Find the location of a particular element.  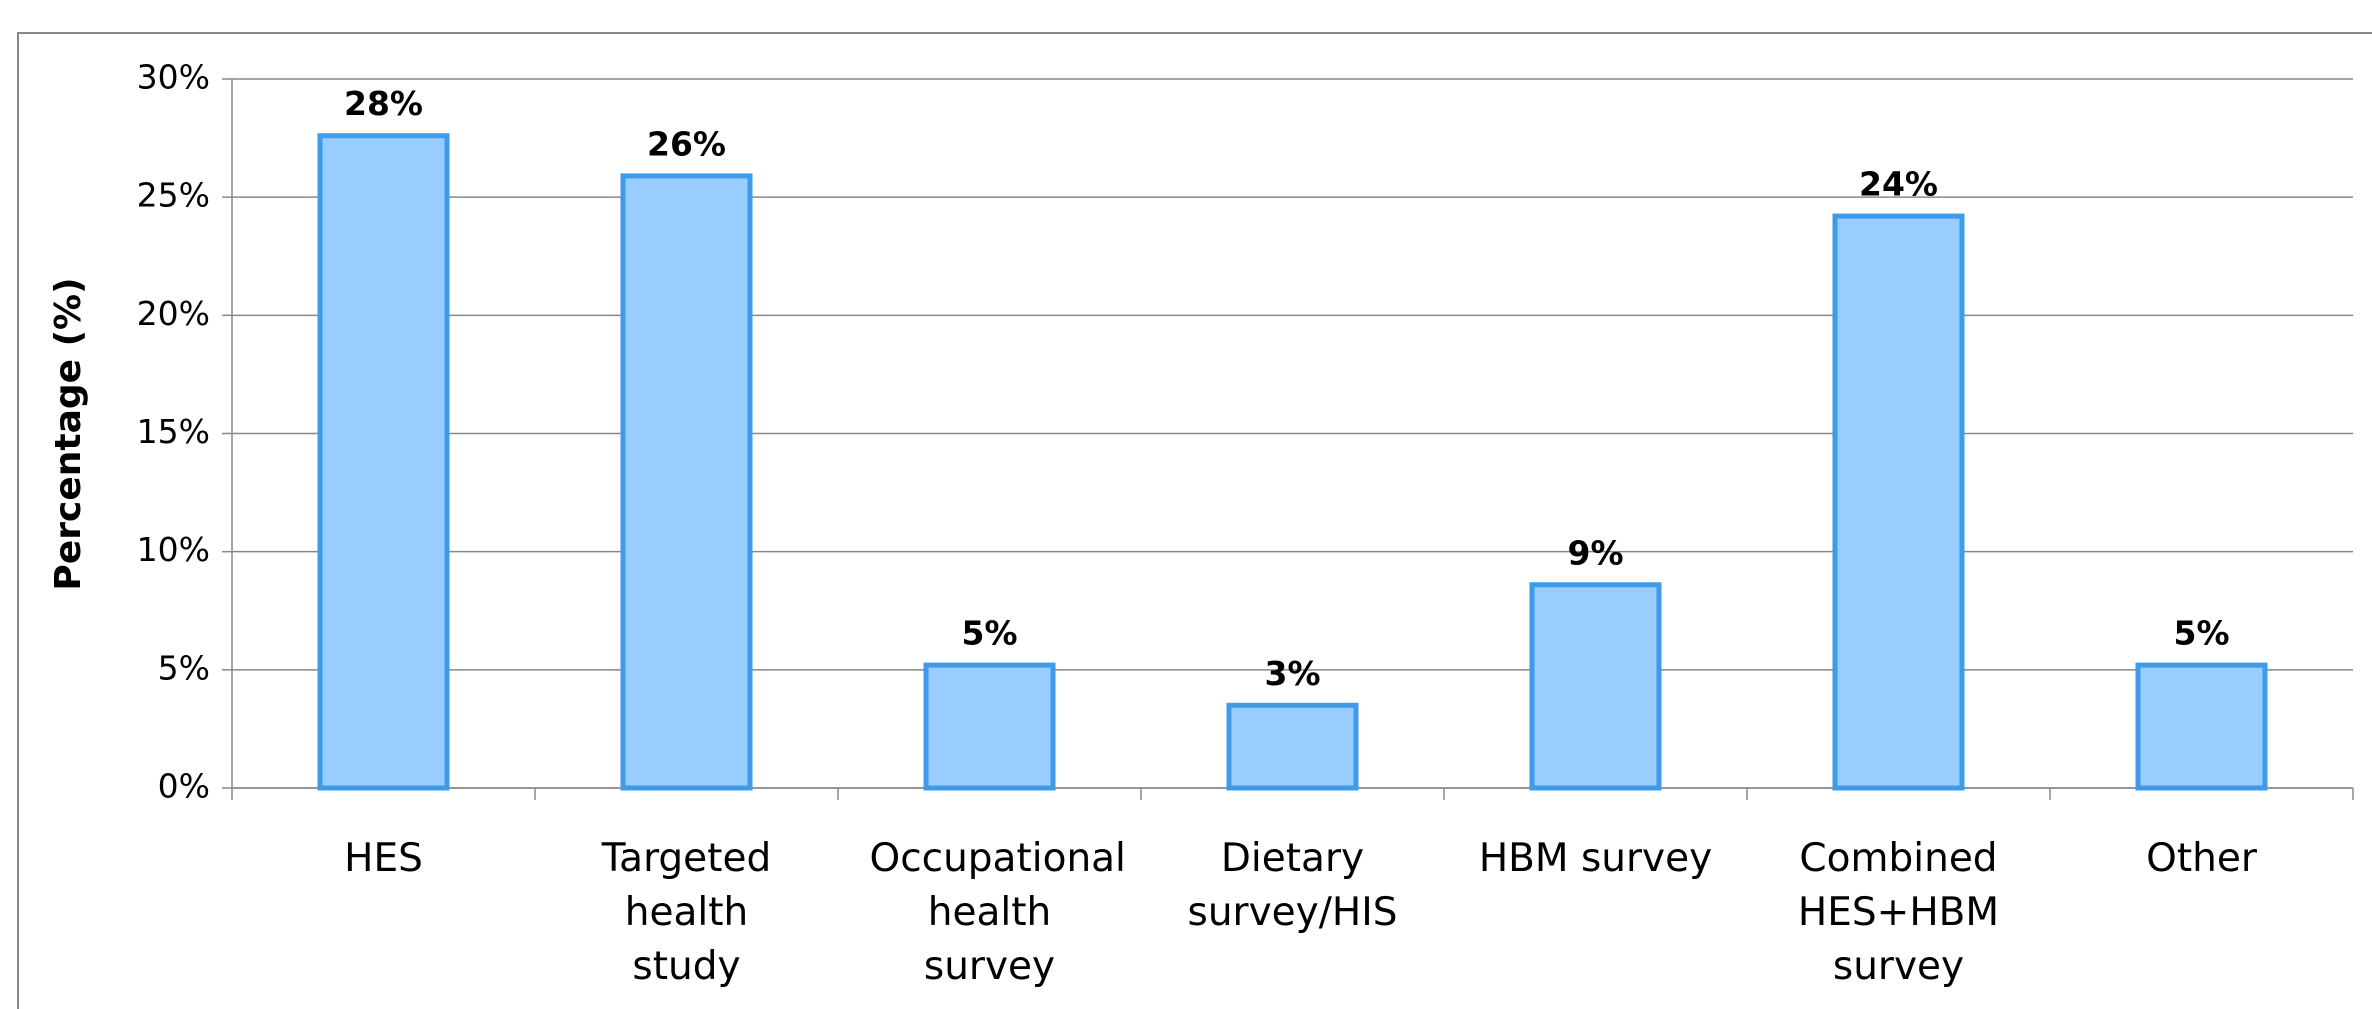

x-tick-label: HBM survey is located at coordinates (1595, 858).